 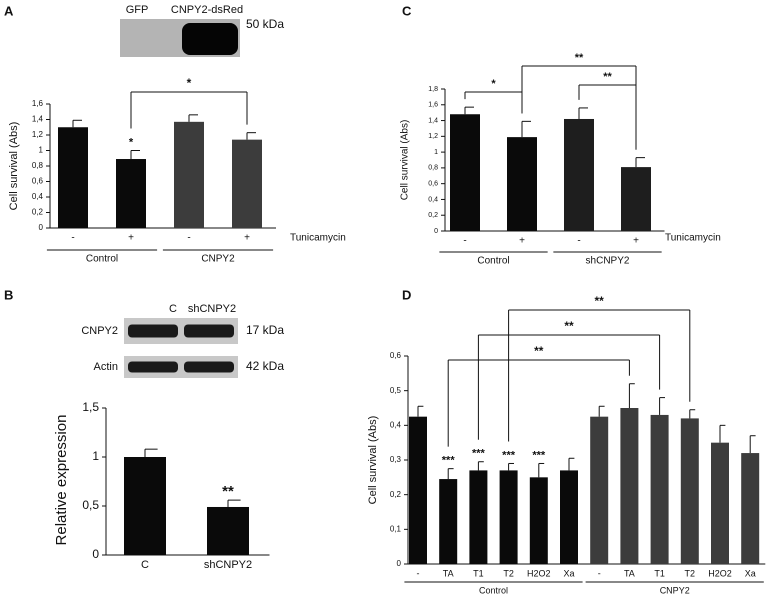 What do you see at coordinates (212, 309) in the screenshot?
I see `blot-lane-label: shCNPY2` at bounding box center [212, 309].